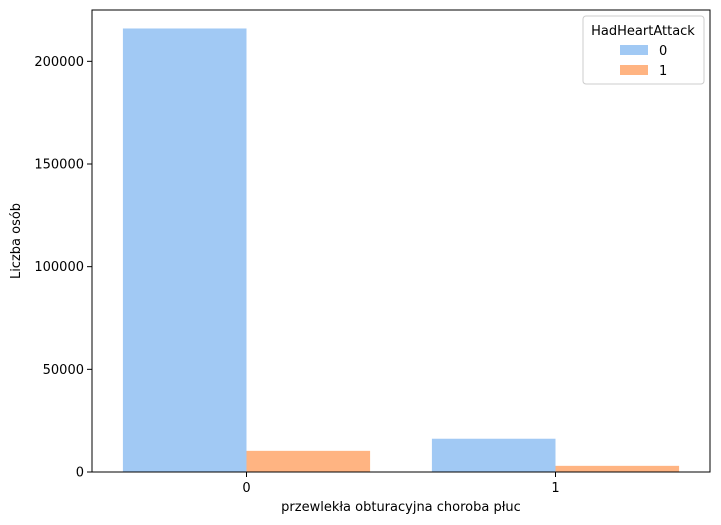 The image size is (721, 525). I want to click on x-tick-label: 1, so click(555, 488).